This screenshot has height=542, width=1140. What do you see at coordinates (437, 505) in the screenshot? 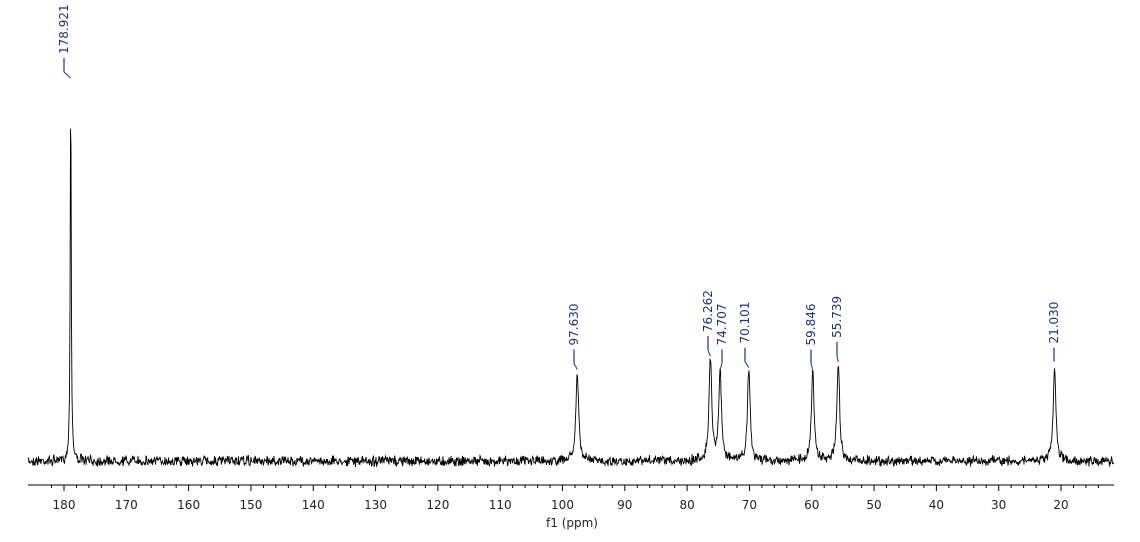
I see `x-tick-label: 120` at bounding box center [437, 505].